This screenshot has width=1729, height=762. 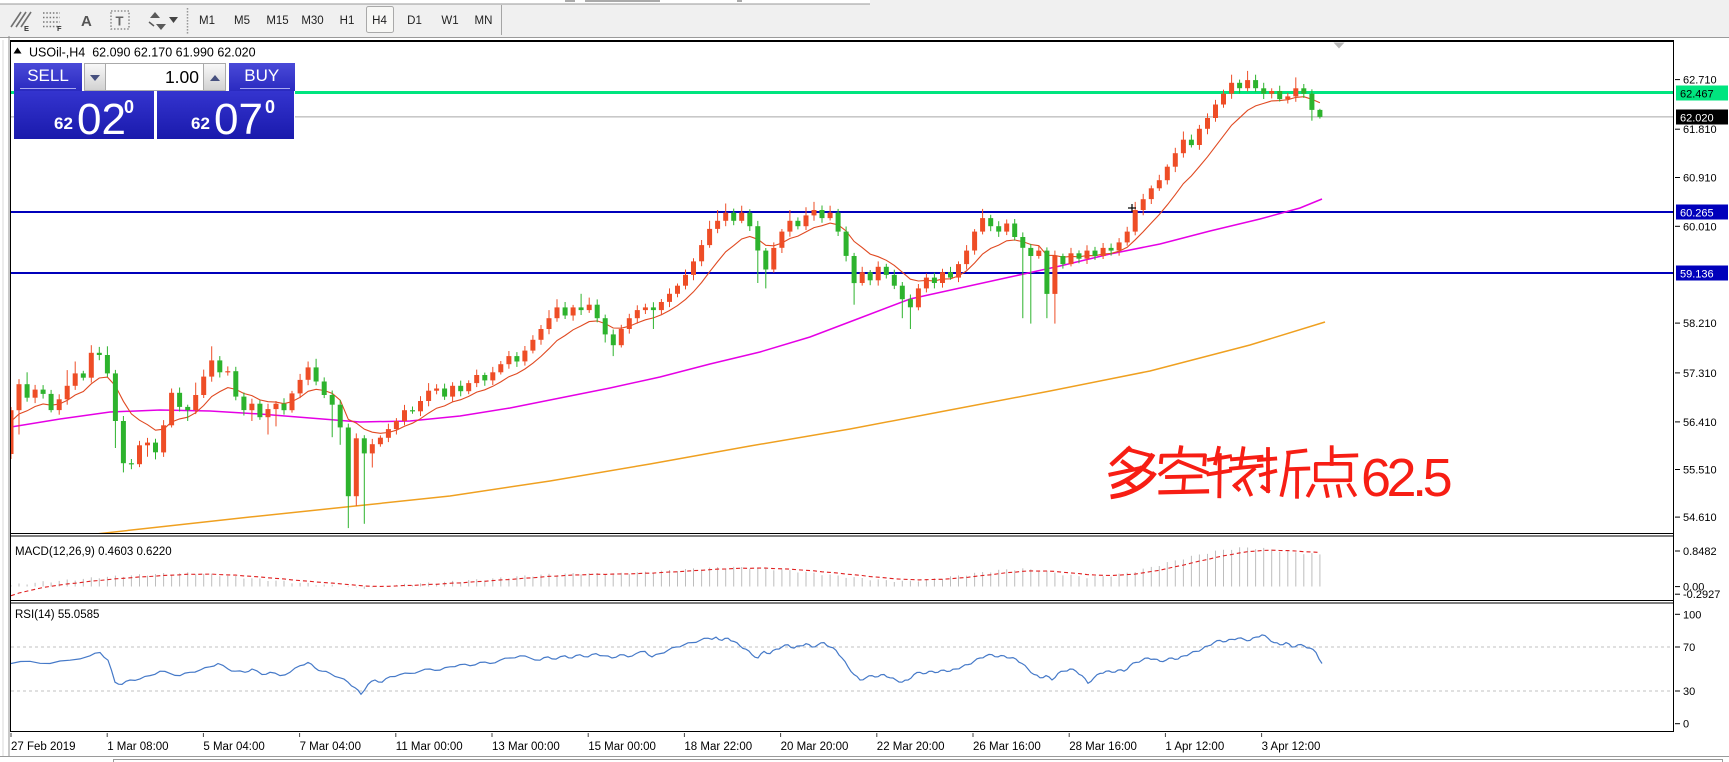 I want to click on svg-text: H1, so click(x=347, y=21).